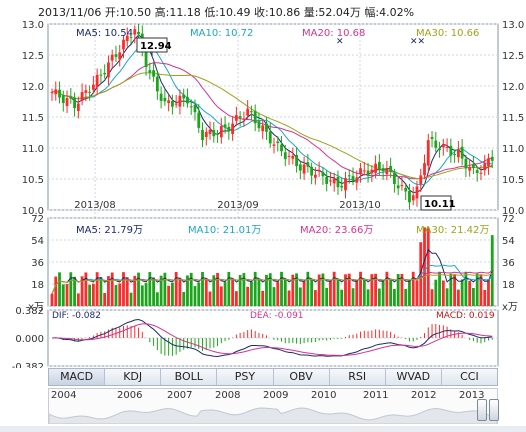  What do you see at coordinates (104, 33) in the screenshot?
I see `ma5-label: MA5: 10.54` at bounding box center [104, 33].